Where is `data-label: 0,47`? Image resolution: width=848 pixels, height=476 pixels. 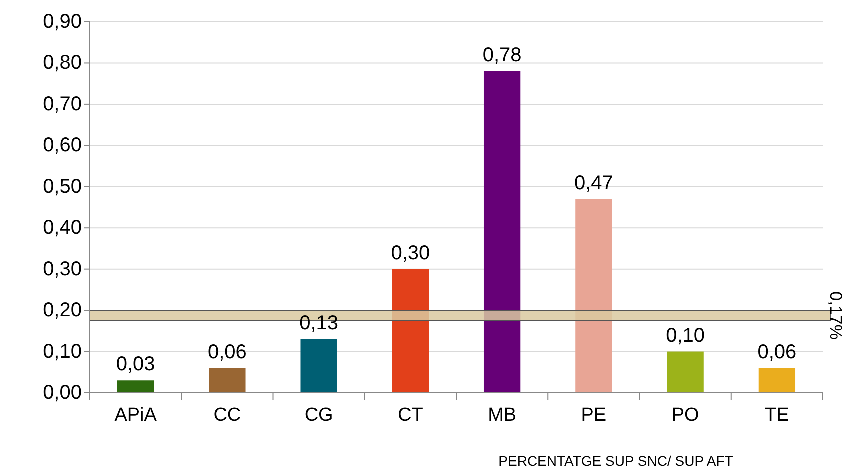 data-label: 0,47 is located at coordinates (594, 183).